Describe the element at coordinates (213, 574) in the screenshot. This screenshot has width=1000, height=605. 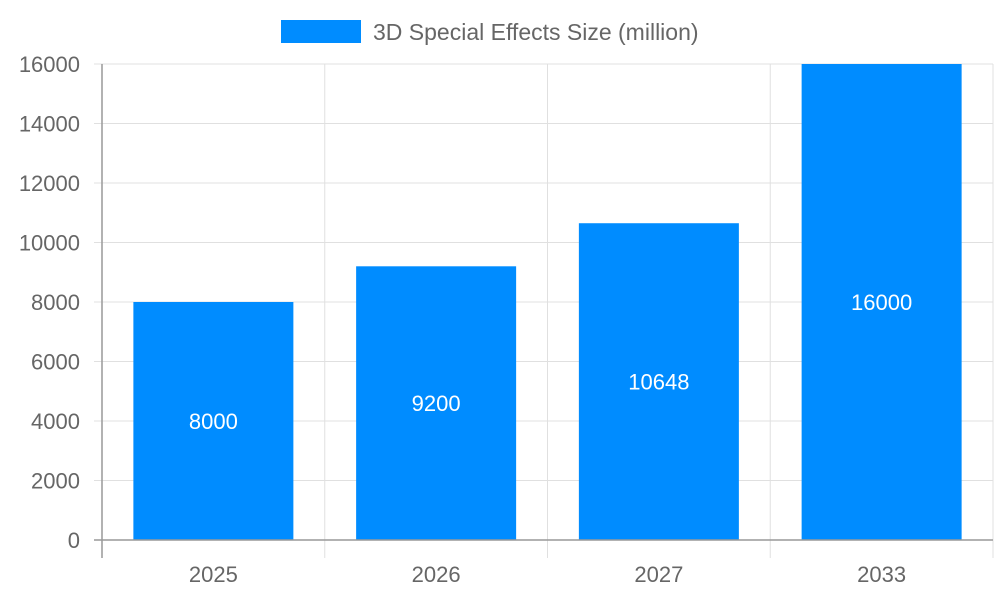
I see `x-tick-label: 2025` at that location.